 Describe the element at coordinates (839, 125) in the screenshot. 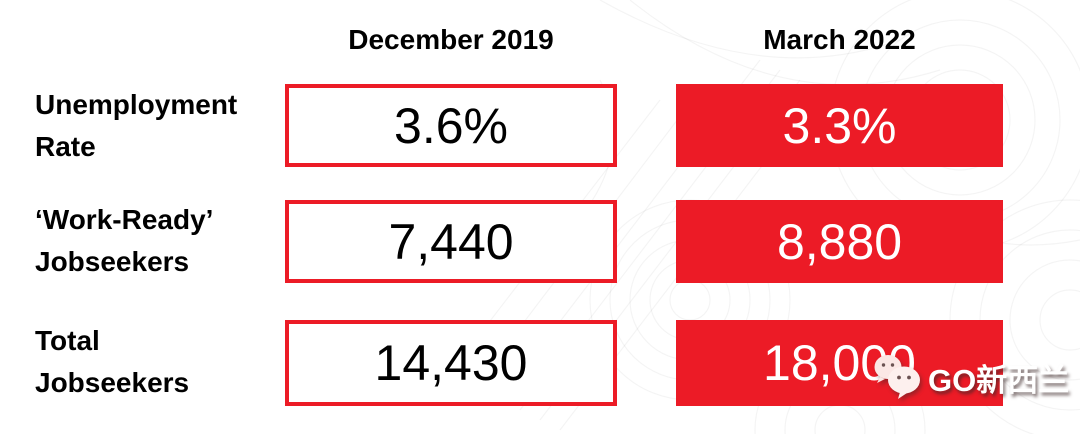

I see `value-unemployment-rate-mar2022: 3.3%` at that location.